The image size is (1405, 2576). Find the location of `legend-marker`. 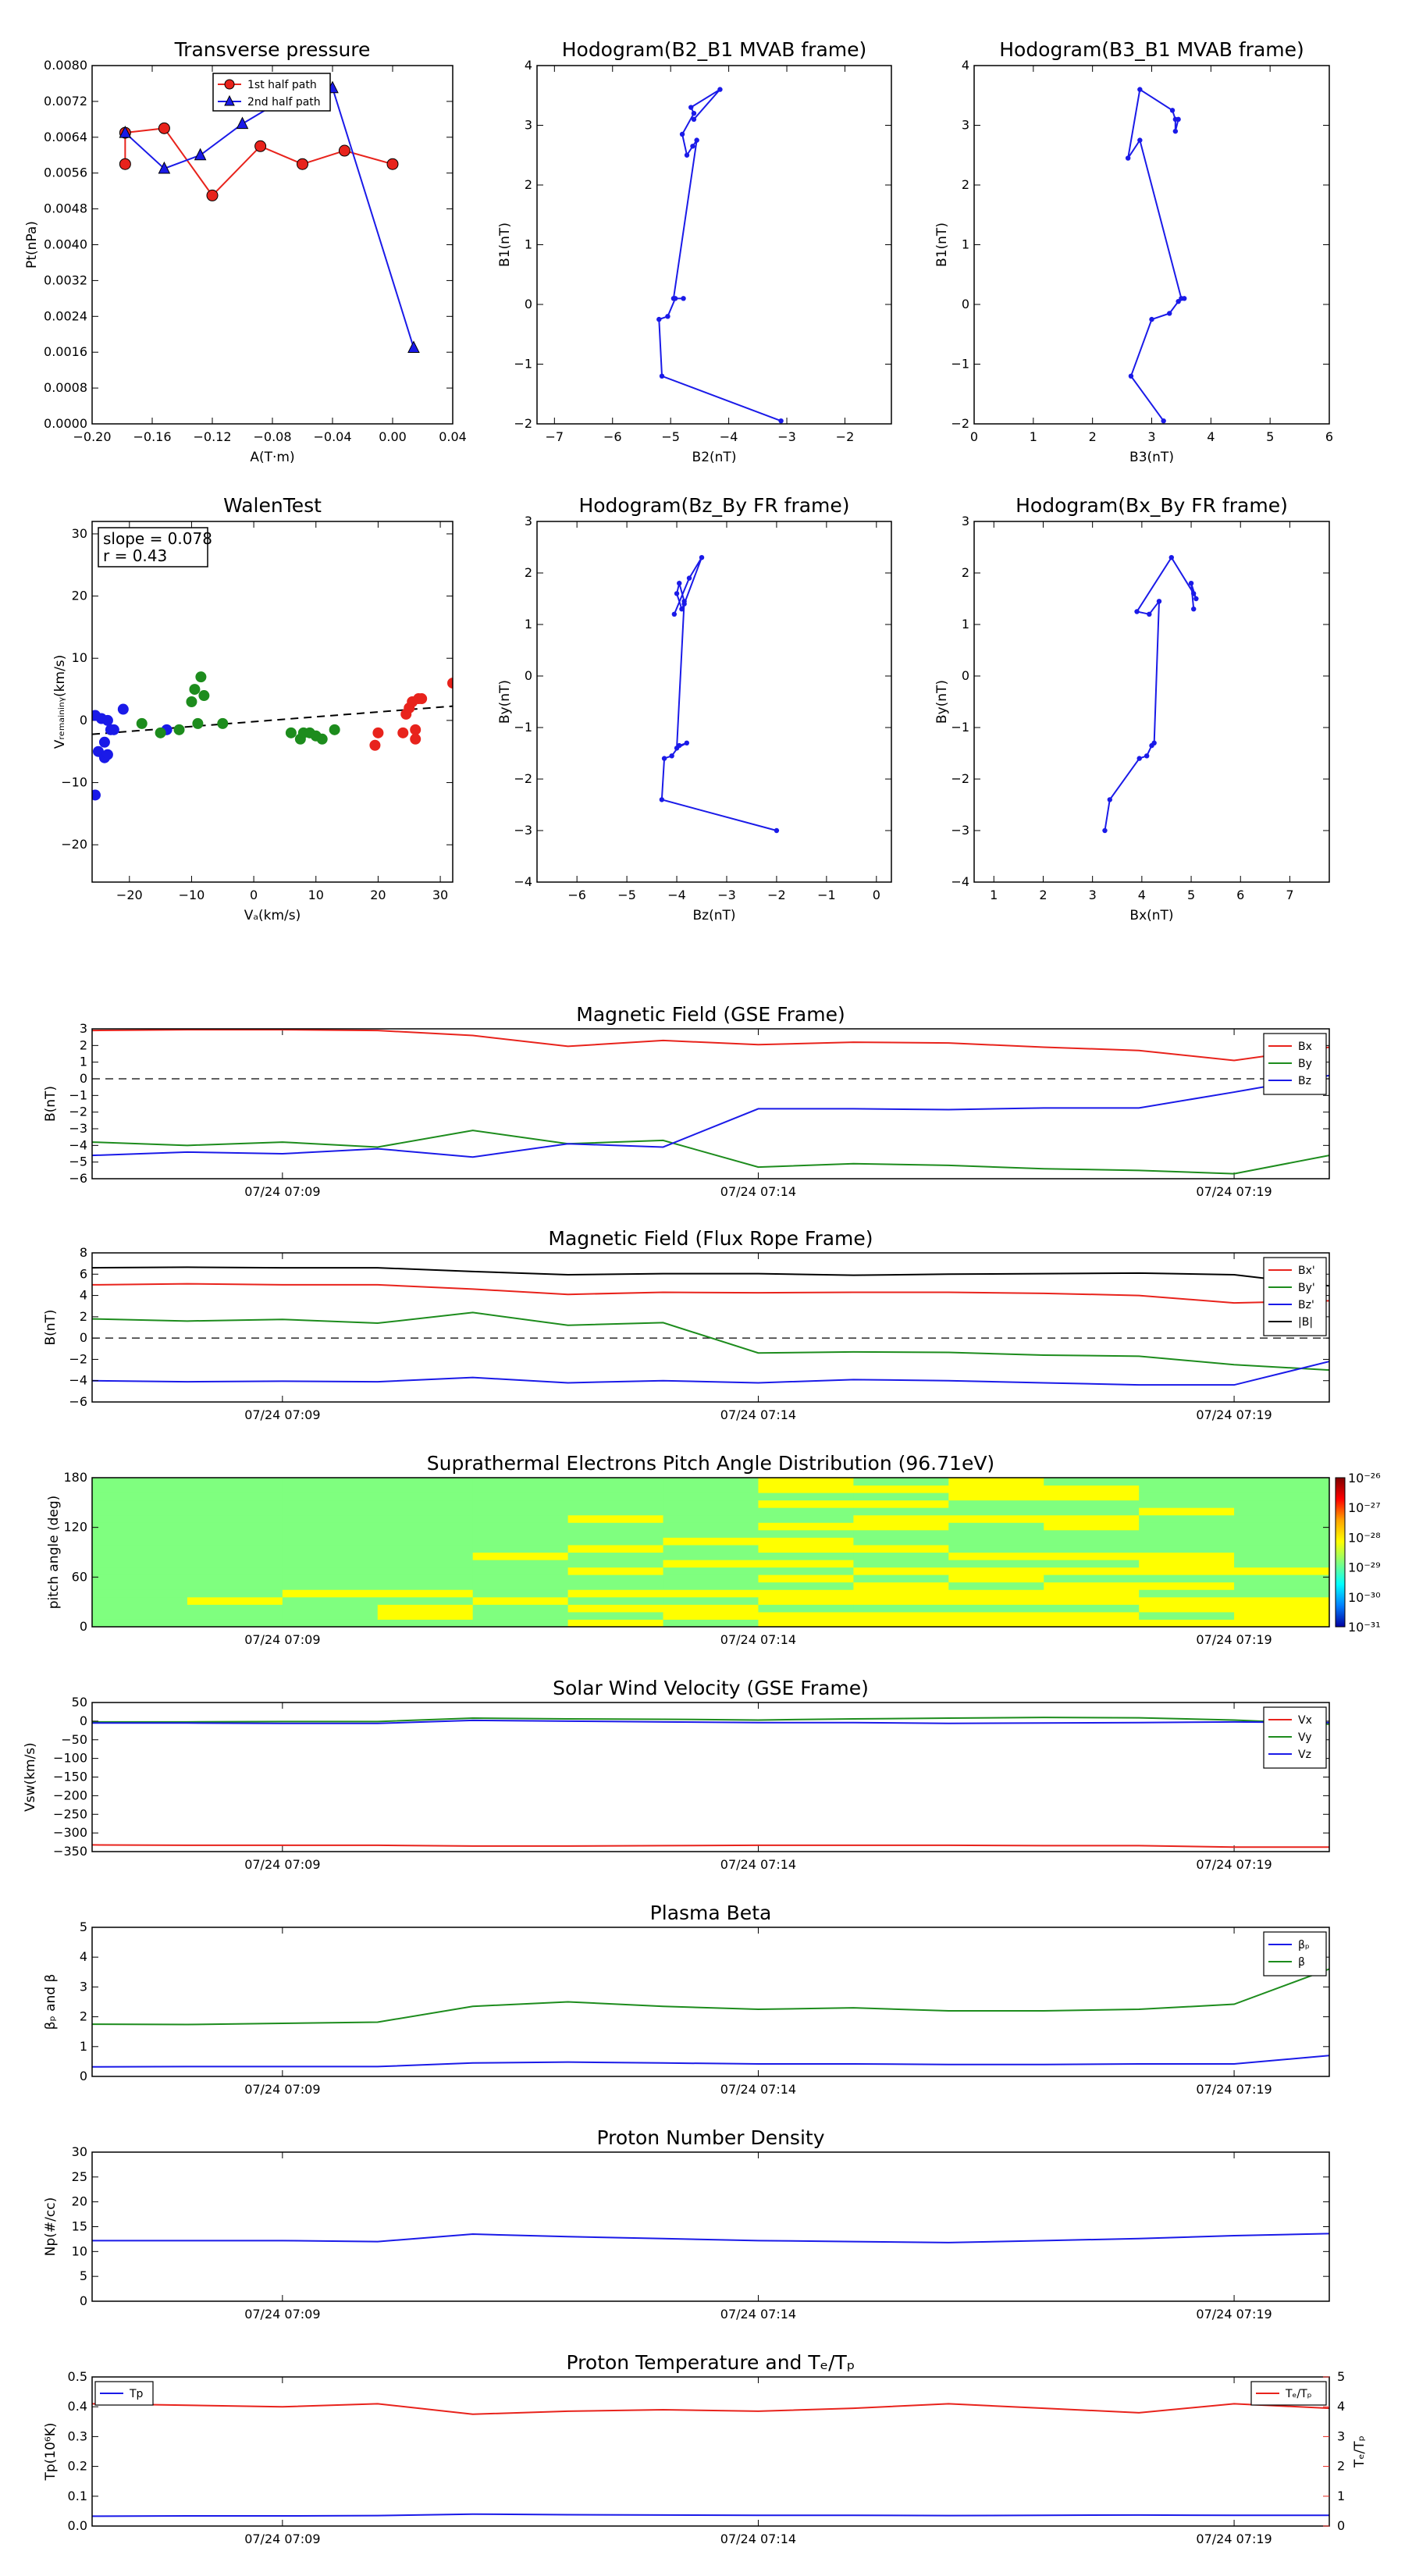

legend-marker is located at coordinates (229, 84).